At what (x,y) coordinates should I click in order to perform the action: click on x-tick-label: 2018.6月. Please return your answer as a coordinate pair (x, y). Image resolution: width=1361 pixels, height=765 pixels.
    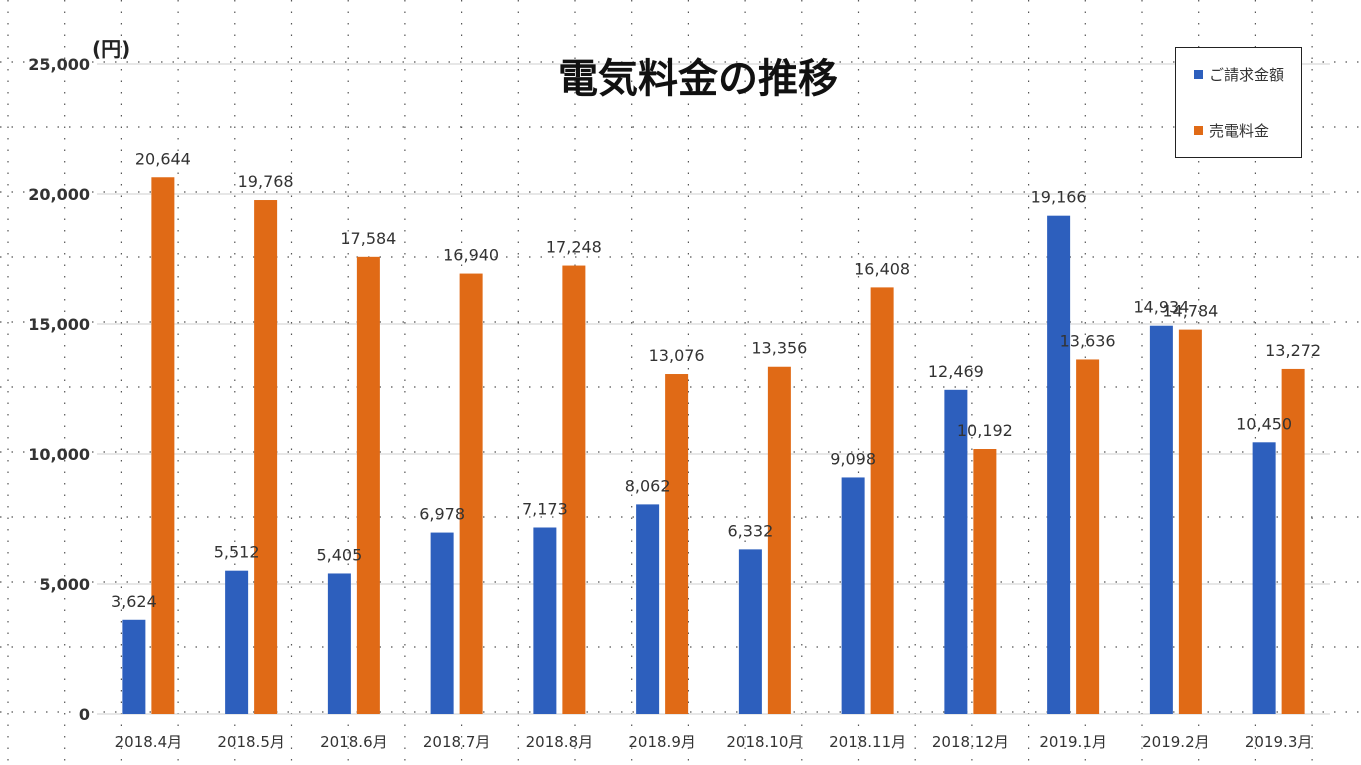
    Looking at the image, I should click on (354, 742).